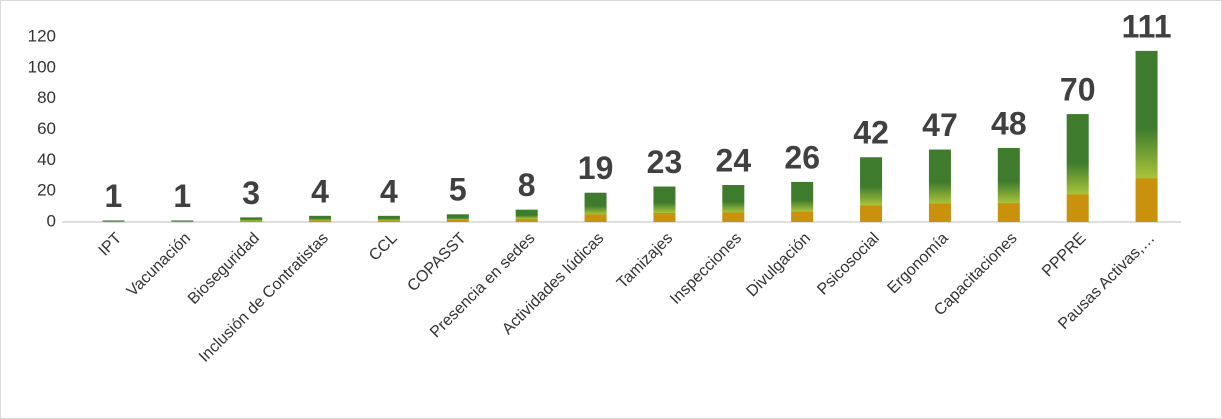 The width and height of the screenshot is (1222, 419). What do you see at coordinates (51, 220) in the screenshot?
I see `y-tick-label: 0` at bounding box center [51, 220].